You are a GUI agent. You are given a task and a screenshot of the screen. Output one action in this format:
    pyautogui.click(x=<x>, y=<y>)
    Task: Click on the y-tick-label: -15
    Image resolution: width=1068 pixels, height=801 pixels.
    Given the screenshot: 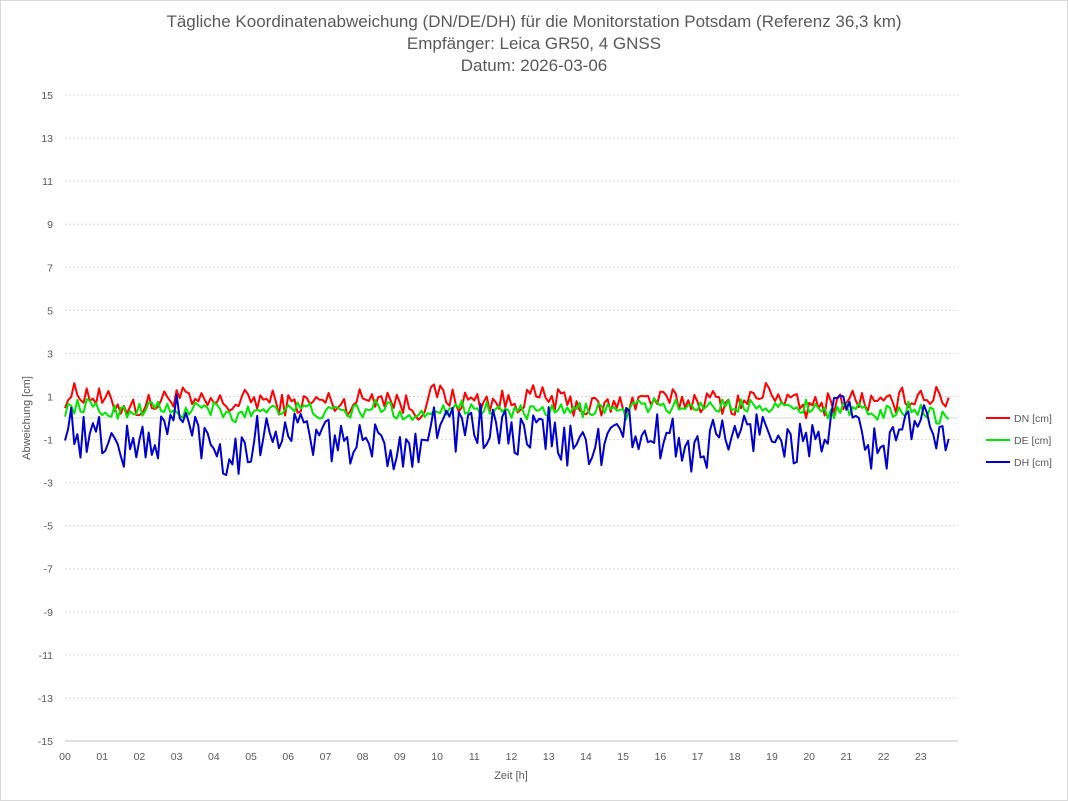 What is the action you would take?
    pyautogui.click(x=45, y=742)
    